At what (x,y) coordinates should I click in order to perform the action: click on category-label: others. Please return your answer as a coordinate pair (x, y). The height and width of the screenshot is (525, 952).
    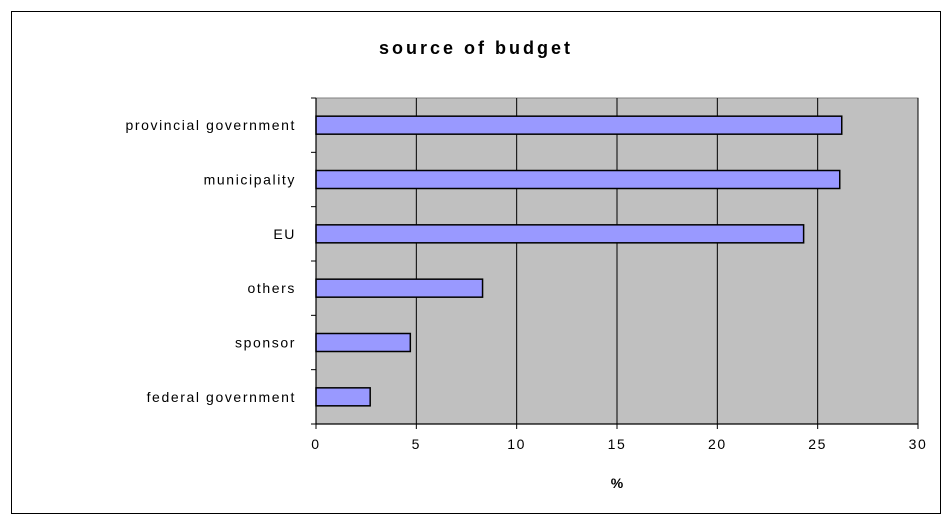
    Looking at the image, I should click on (271, 288).